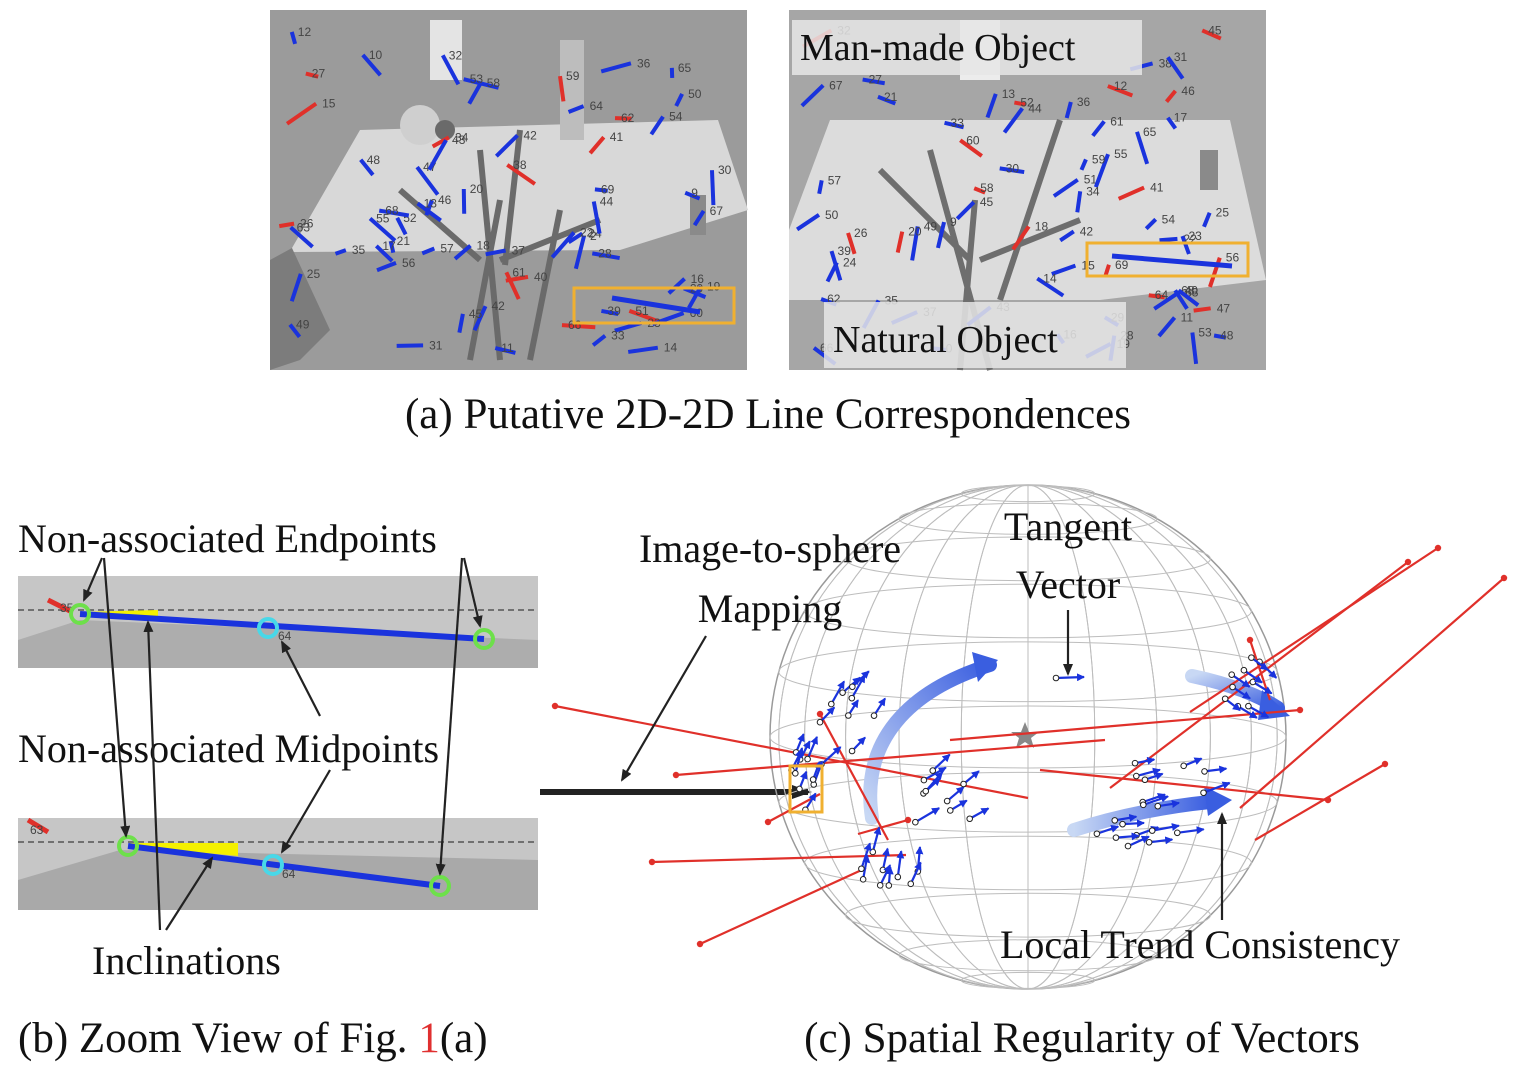 This screenshot has height=1074, width=1520. What do you see at coordinates (1167, 259) in the screenshot?
I see `right-highlight-box` at bounding box center [1167, 259].